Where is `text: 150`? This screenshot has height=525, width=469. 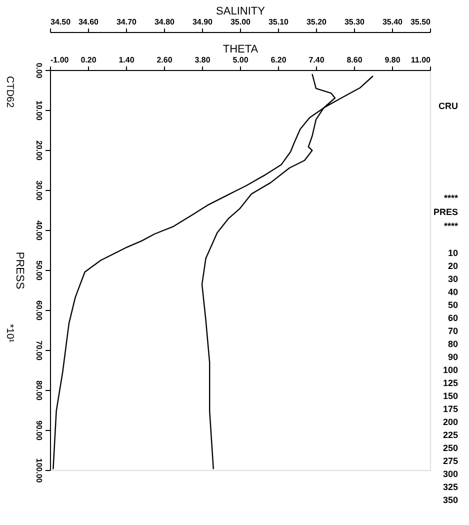
text: 150 is located at coordinates (450, 396).